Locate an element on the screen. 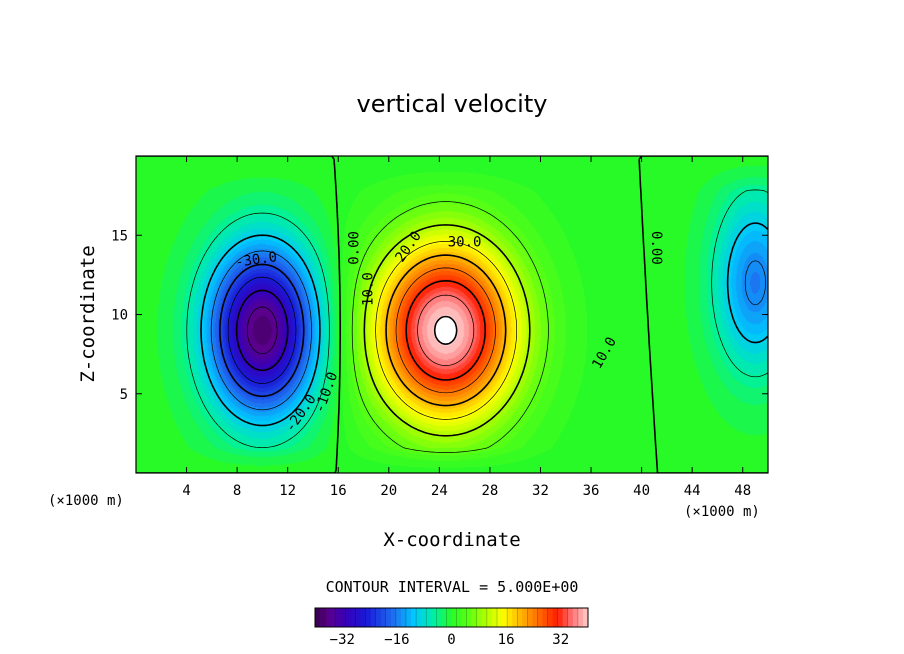  x-tick-label: 4 is located at coordinates (186, 491).